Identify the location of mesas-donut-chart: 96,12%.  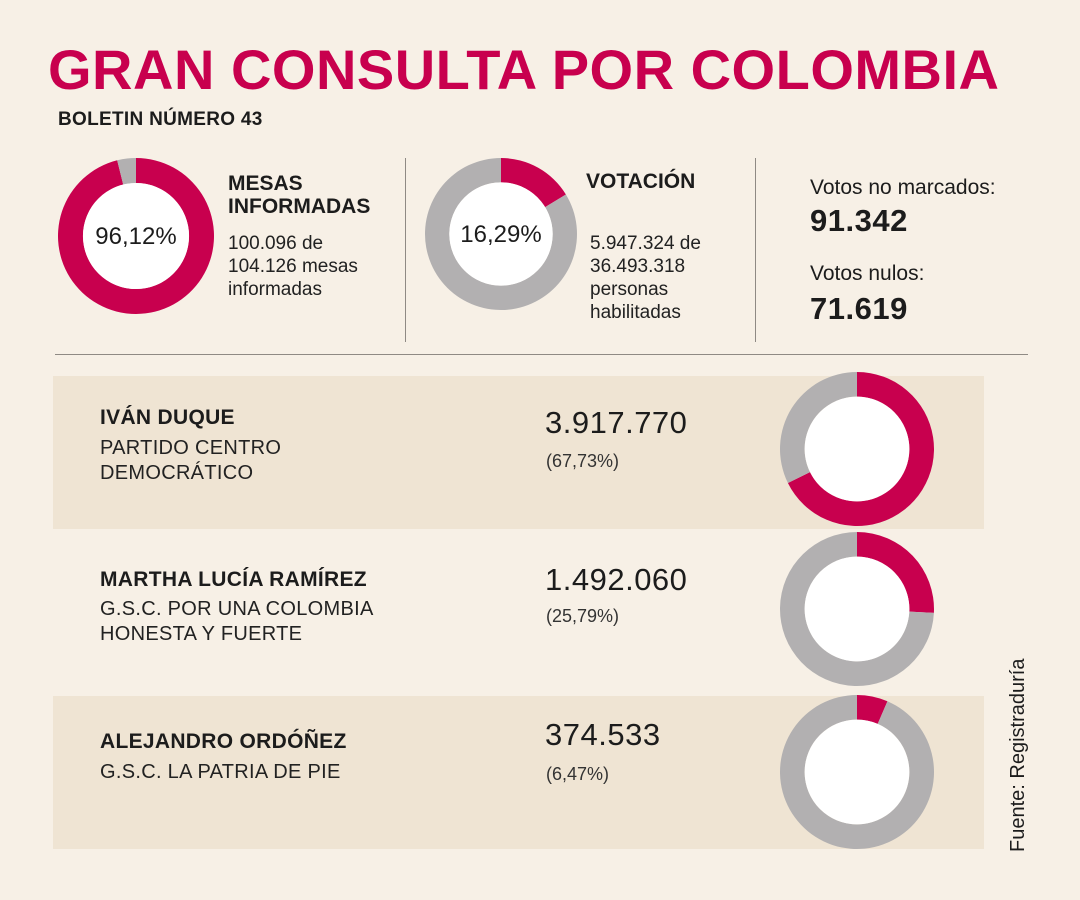
(136, 236).